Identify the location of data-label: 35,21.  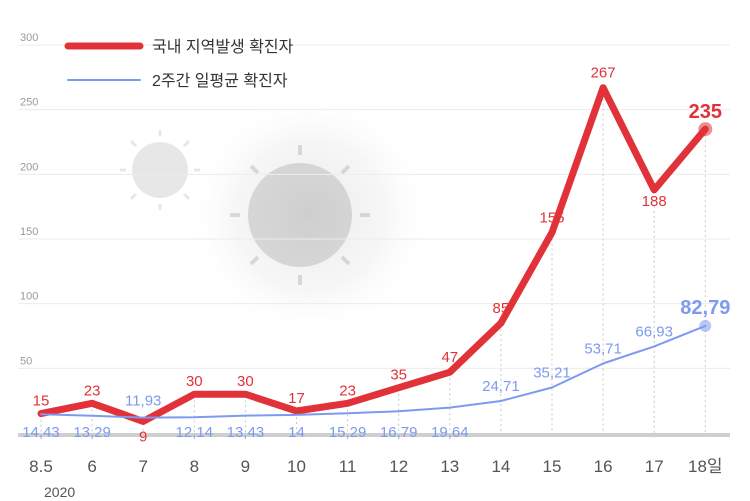
(552, 372).